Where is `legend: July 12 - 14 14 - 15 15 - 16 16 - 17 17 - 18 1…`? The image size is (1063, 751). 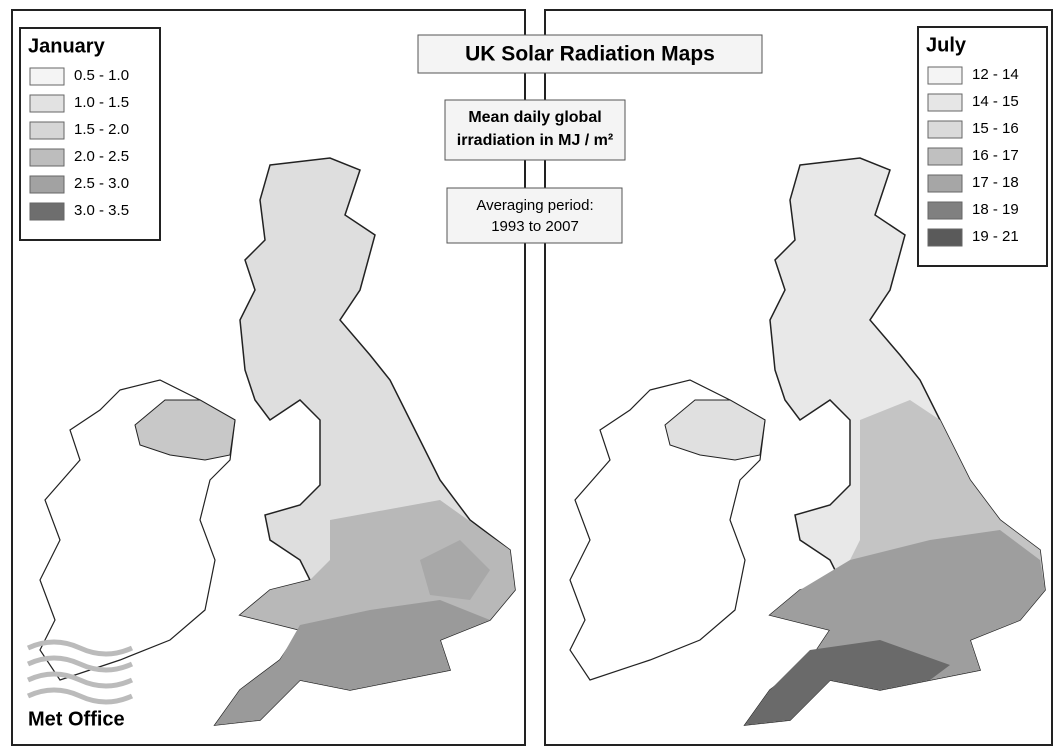
legend: July 12 - 14 14 - 15 15 - 16 16 - 17 17 - 18 1… is located at coordinates (982, 146).